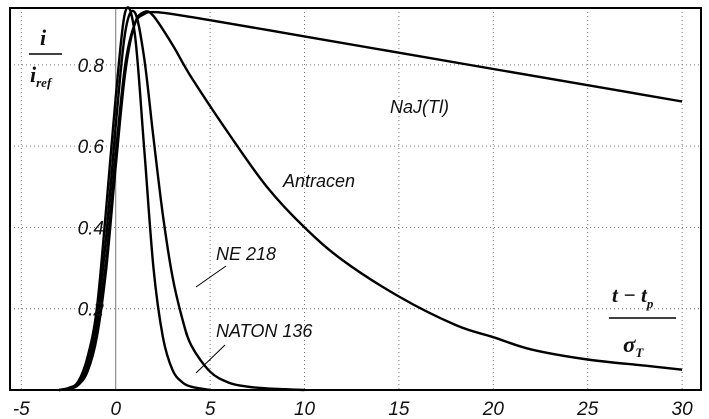 This screenshot has width=709, height=419. Describe the element at coordinates (587, 409) in the screenshot. I see `x-tick-label: 25` at that location.